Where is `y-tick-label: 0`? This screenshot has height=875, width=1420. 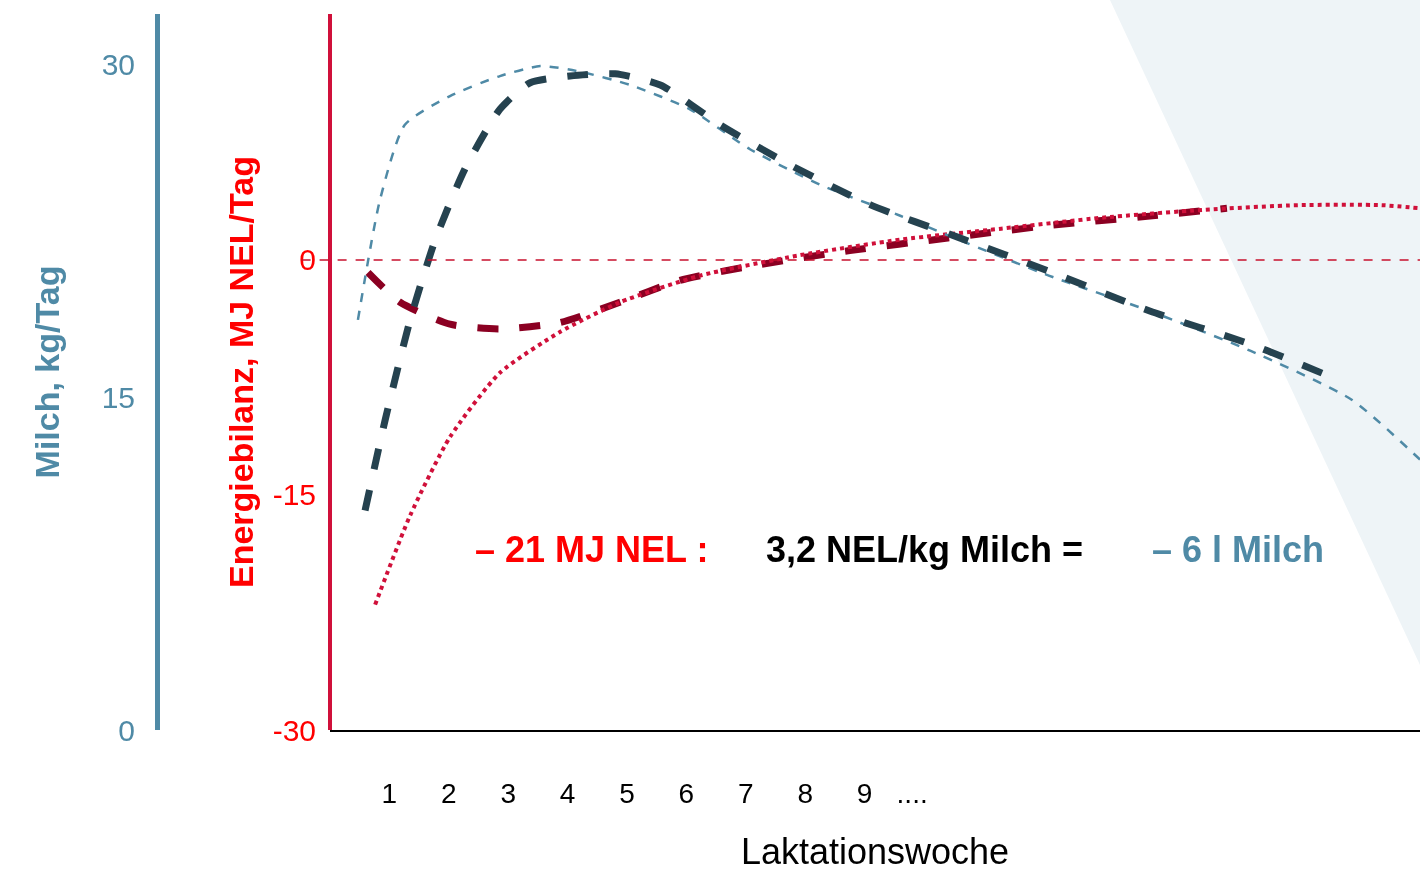 y-tick-label: 0 is located at coordinates (307, 260).